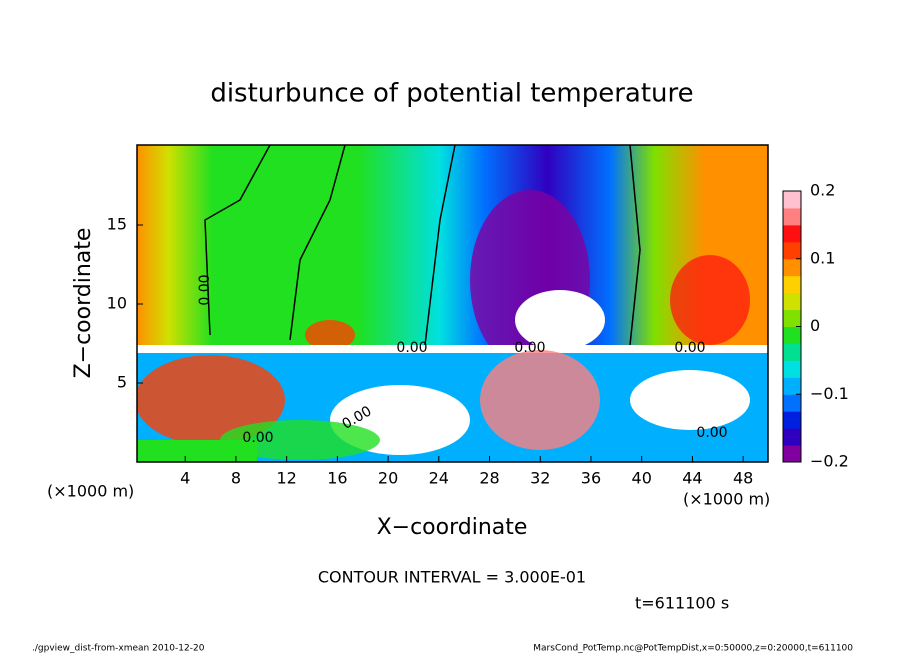 The width and height of the screenshot is (904, 658). Describe the element at coordinates (829, 393) in the screenshot. I see `colorbar-tick-label: −0.1` at that location.